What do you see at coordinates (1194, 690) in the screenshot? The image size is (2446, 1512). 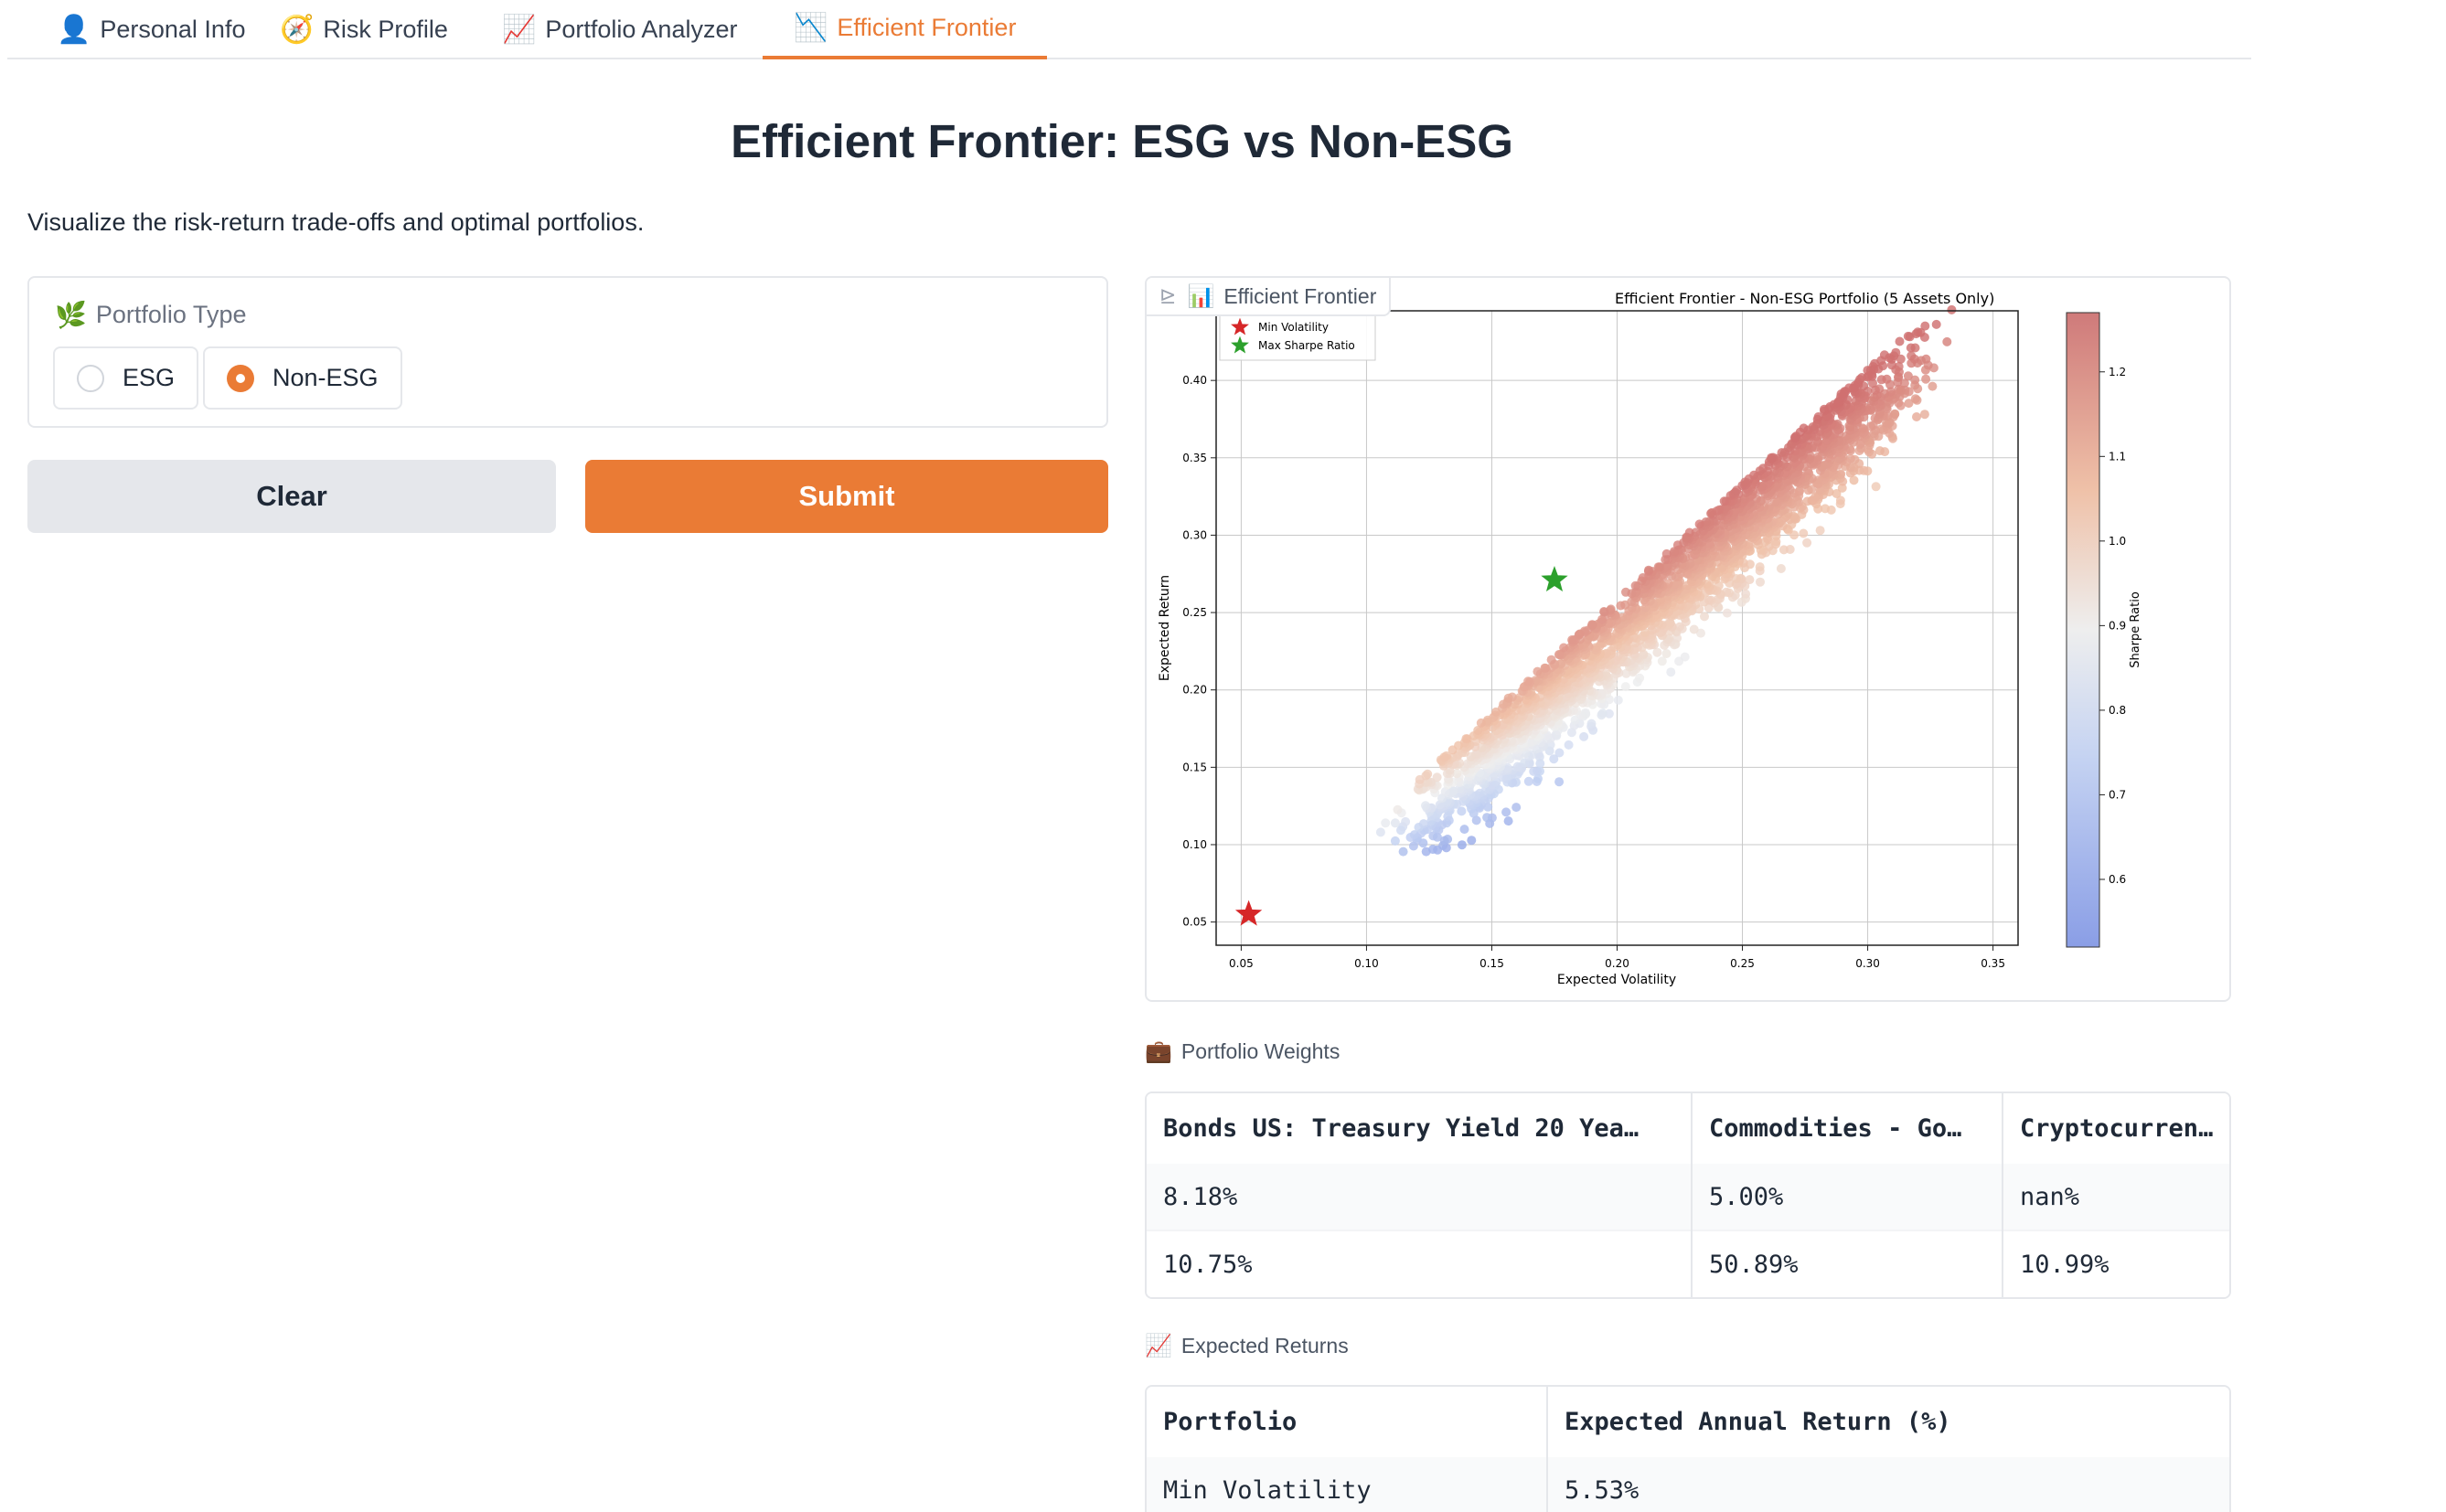 I see `y-tick-label: 0.20` at bounding box center [1194, 690].